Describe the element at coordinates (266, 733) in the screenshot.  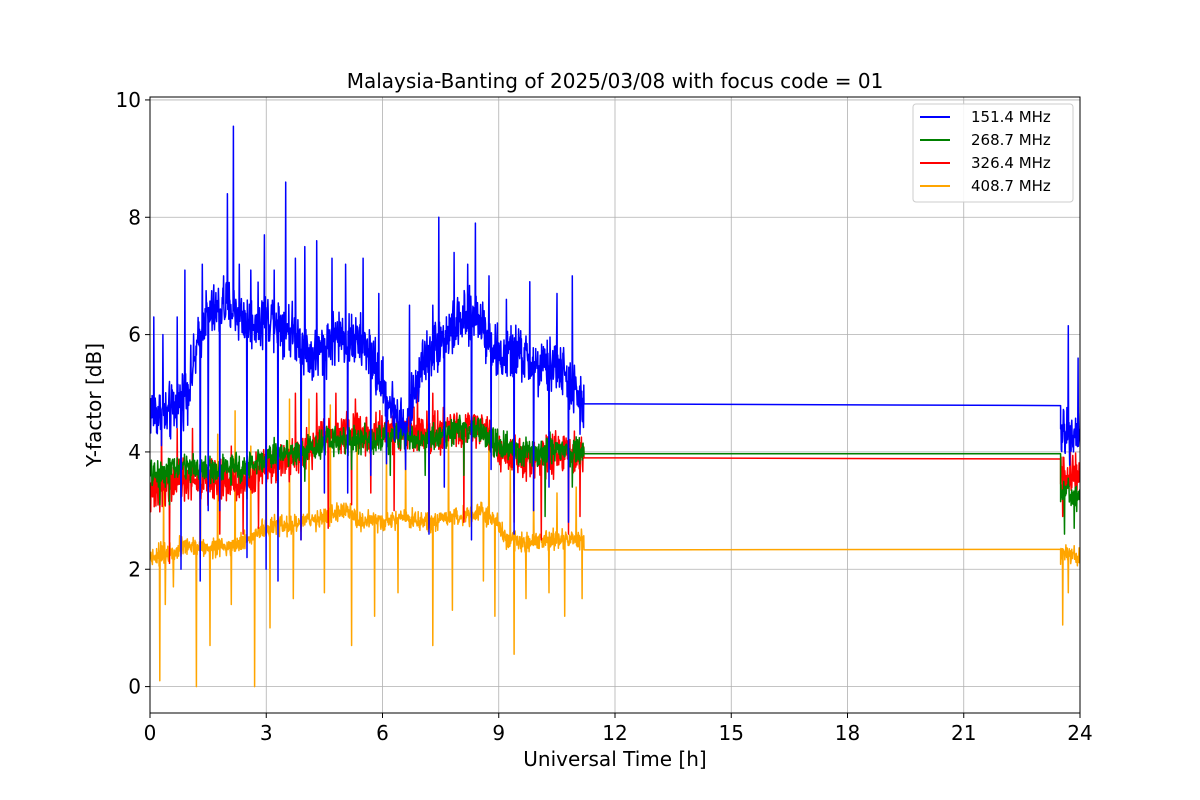
I see `x-tick-label: 3` at that location.